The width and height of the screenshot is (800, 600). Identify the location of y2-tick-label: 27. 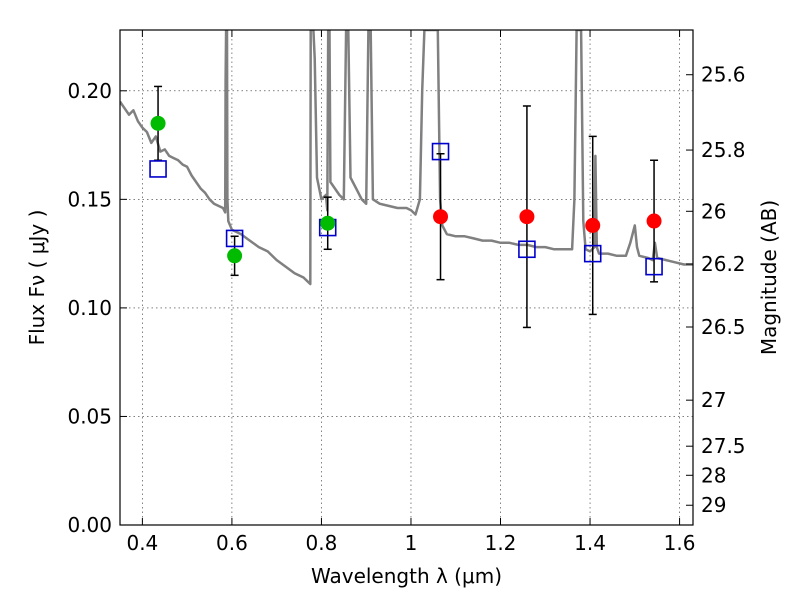
(713, 400).